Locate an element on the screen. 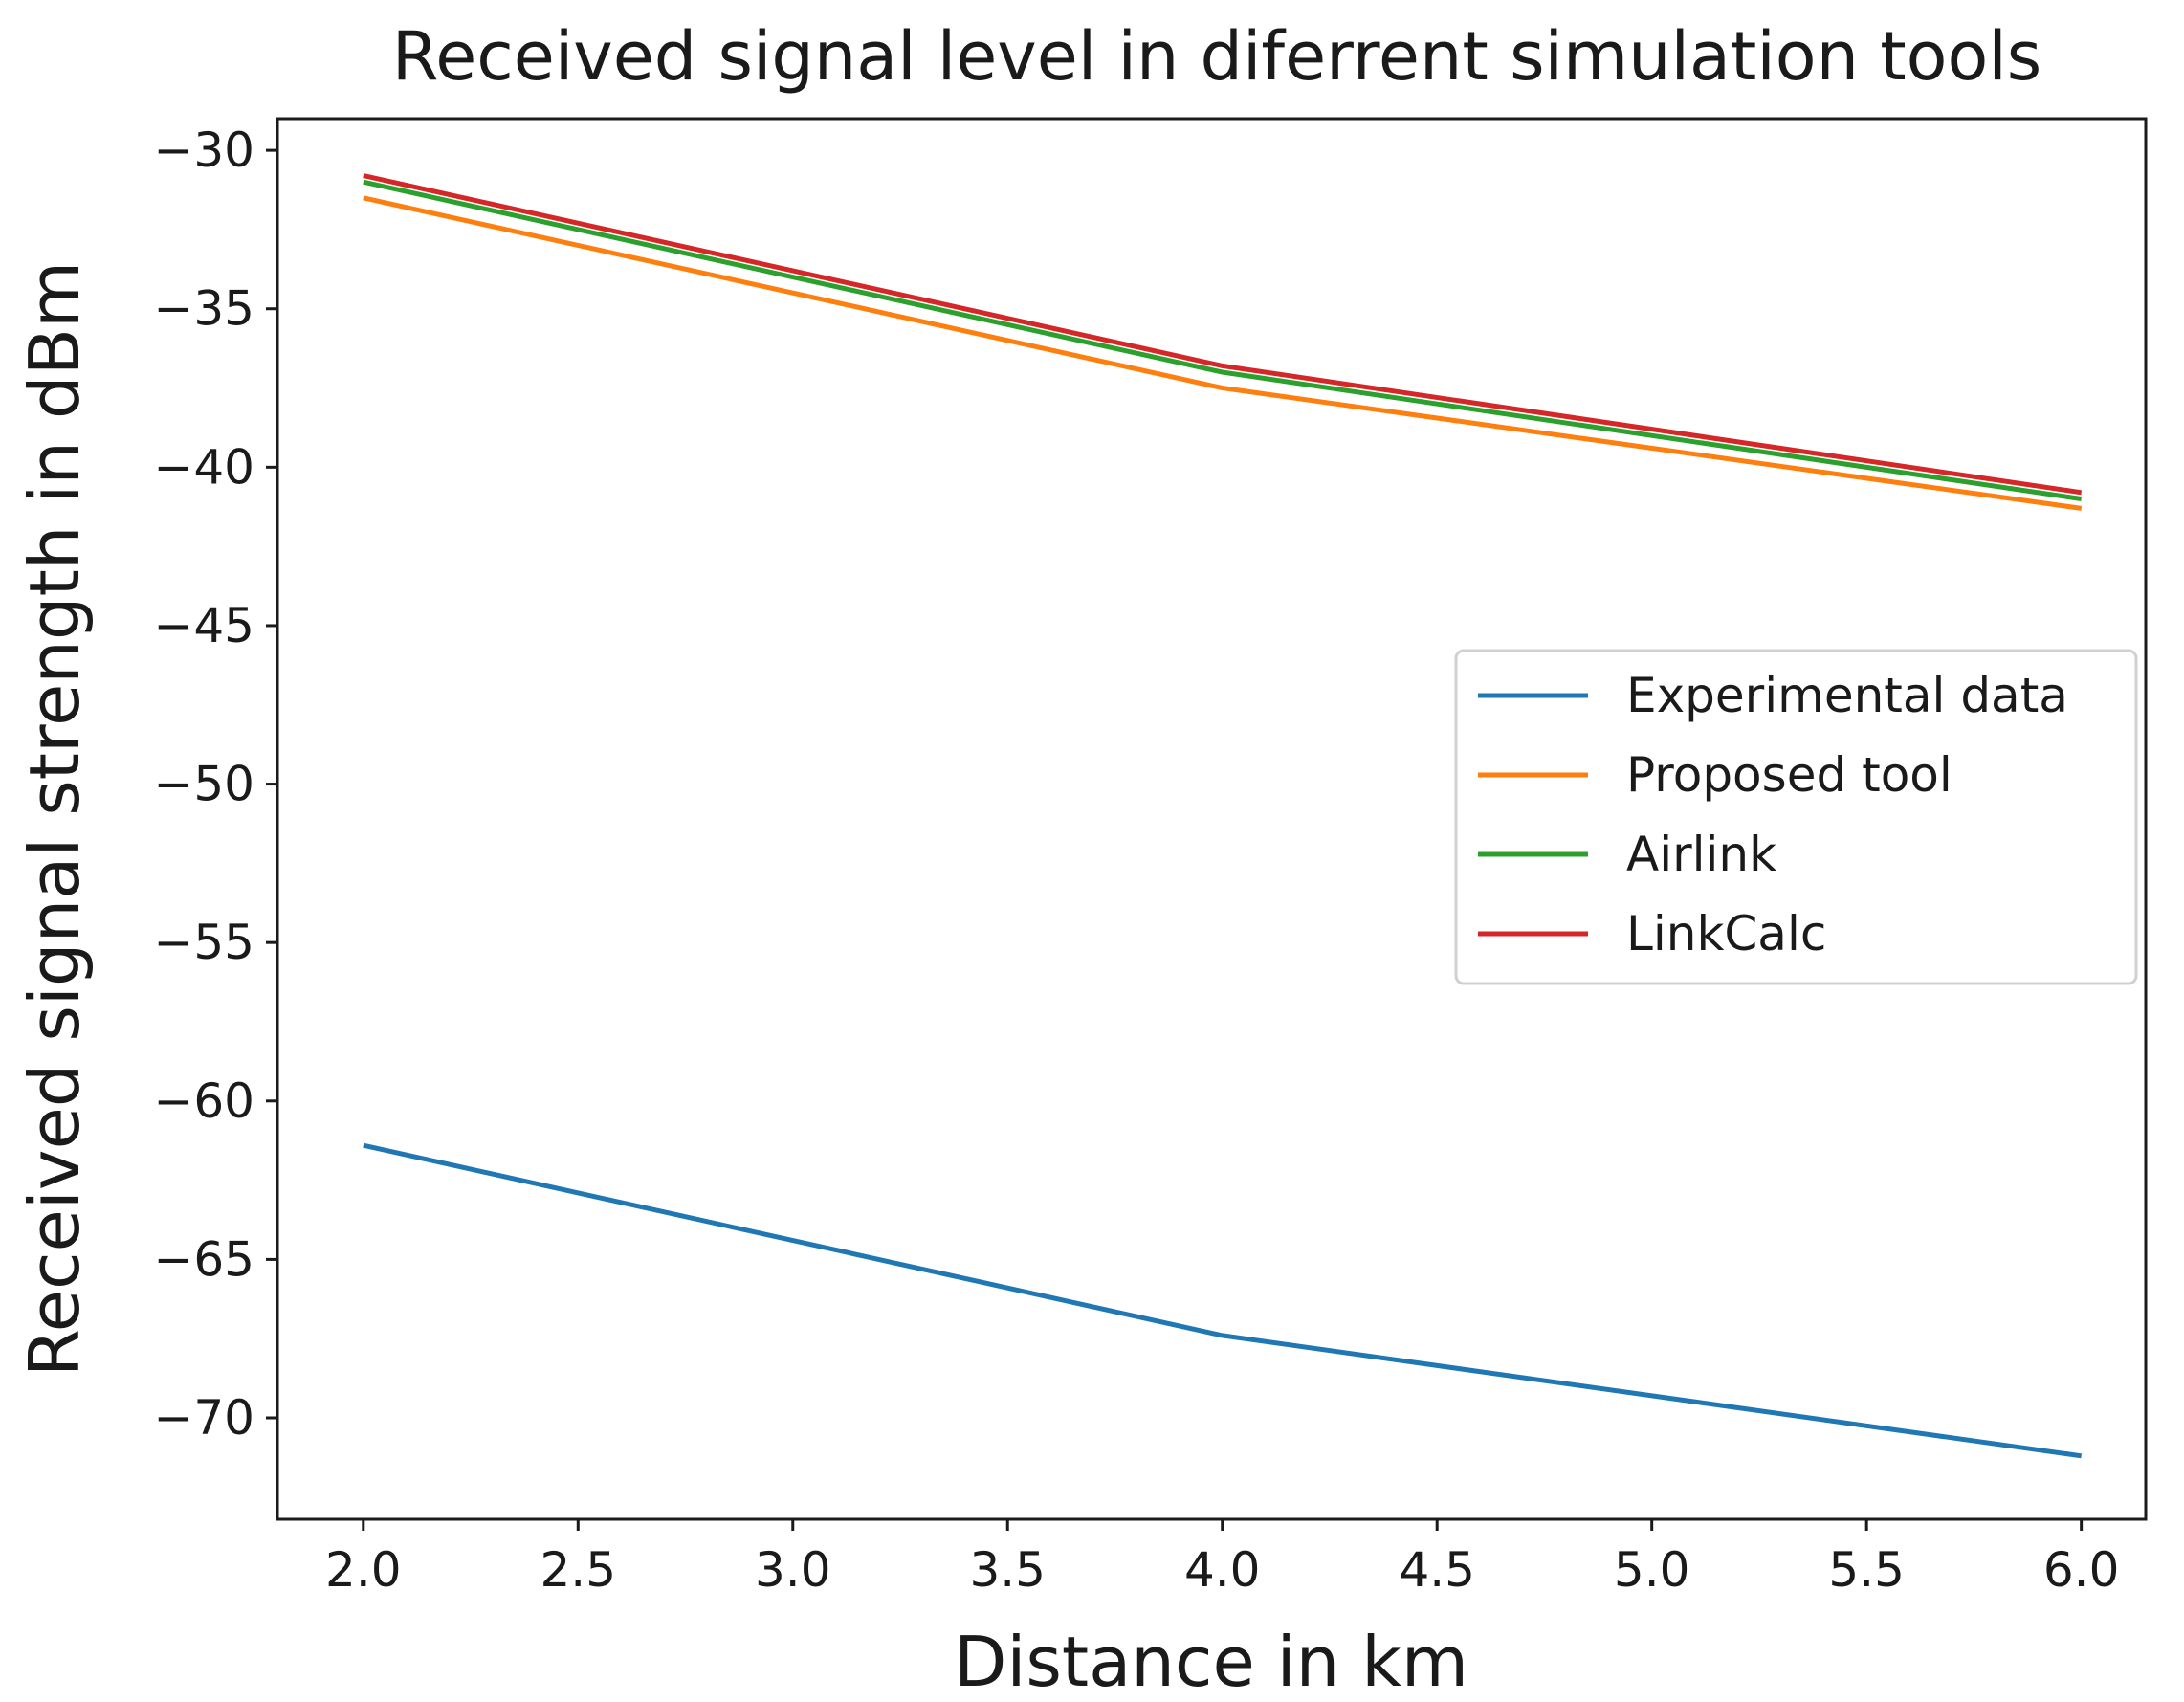  legend-frame is located at coordinates (1796, 817).